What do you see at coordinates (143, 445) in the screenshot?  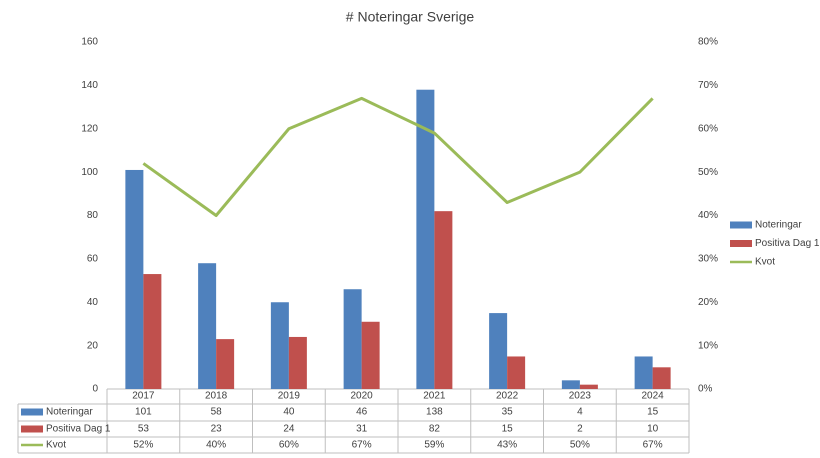 I see `table-cell: 52%` at bounding box center [143, 445].